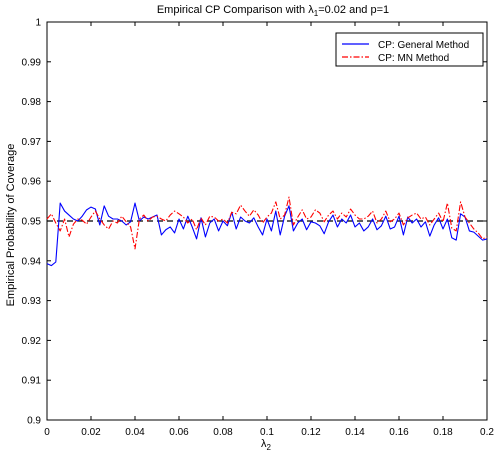  Describe the element at coordinates (267, 234) in the screenshot. I see `series-line-general-method` at that location.